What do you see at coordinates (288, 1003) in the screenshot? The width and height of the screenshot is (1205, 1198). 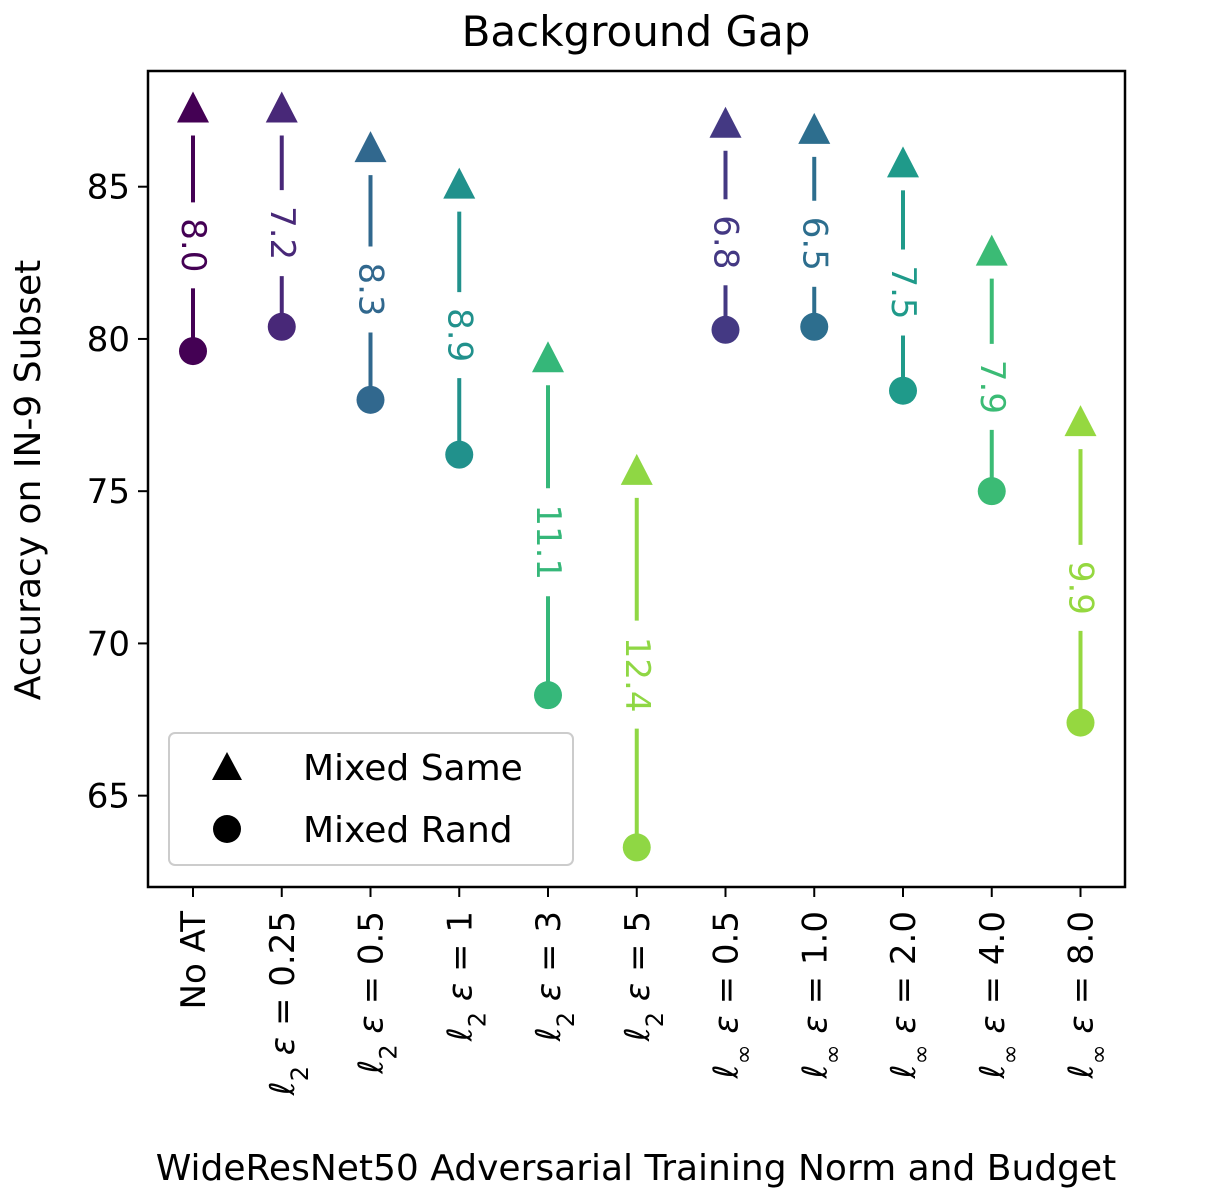 I see `x-tick-label: ℓ2 ε = 0.25` at bounding box center [288, 1003].